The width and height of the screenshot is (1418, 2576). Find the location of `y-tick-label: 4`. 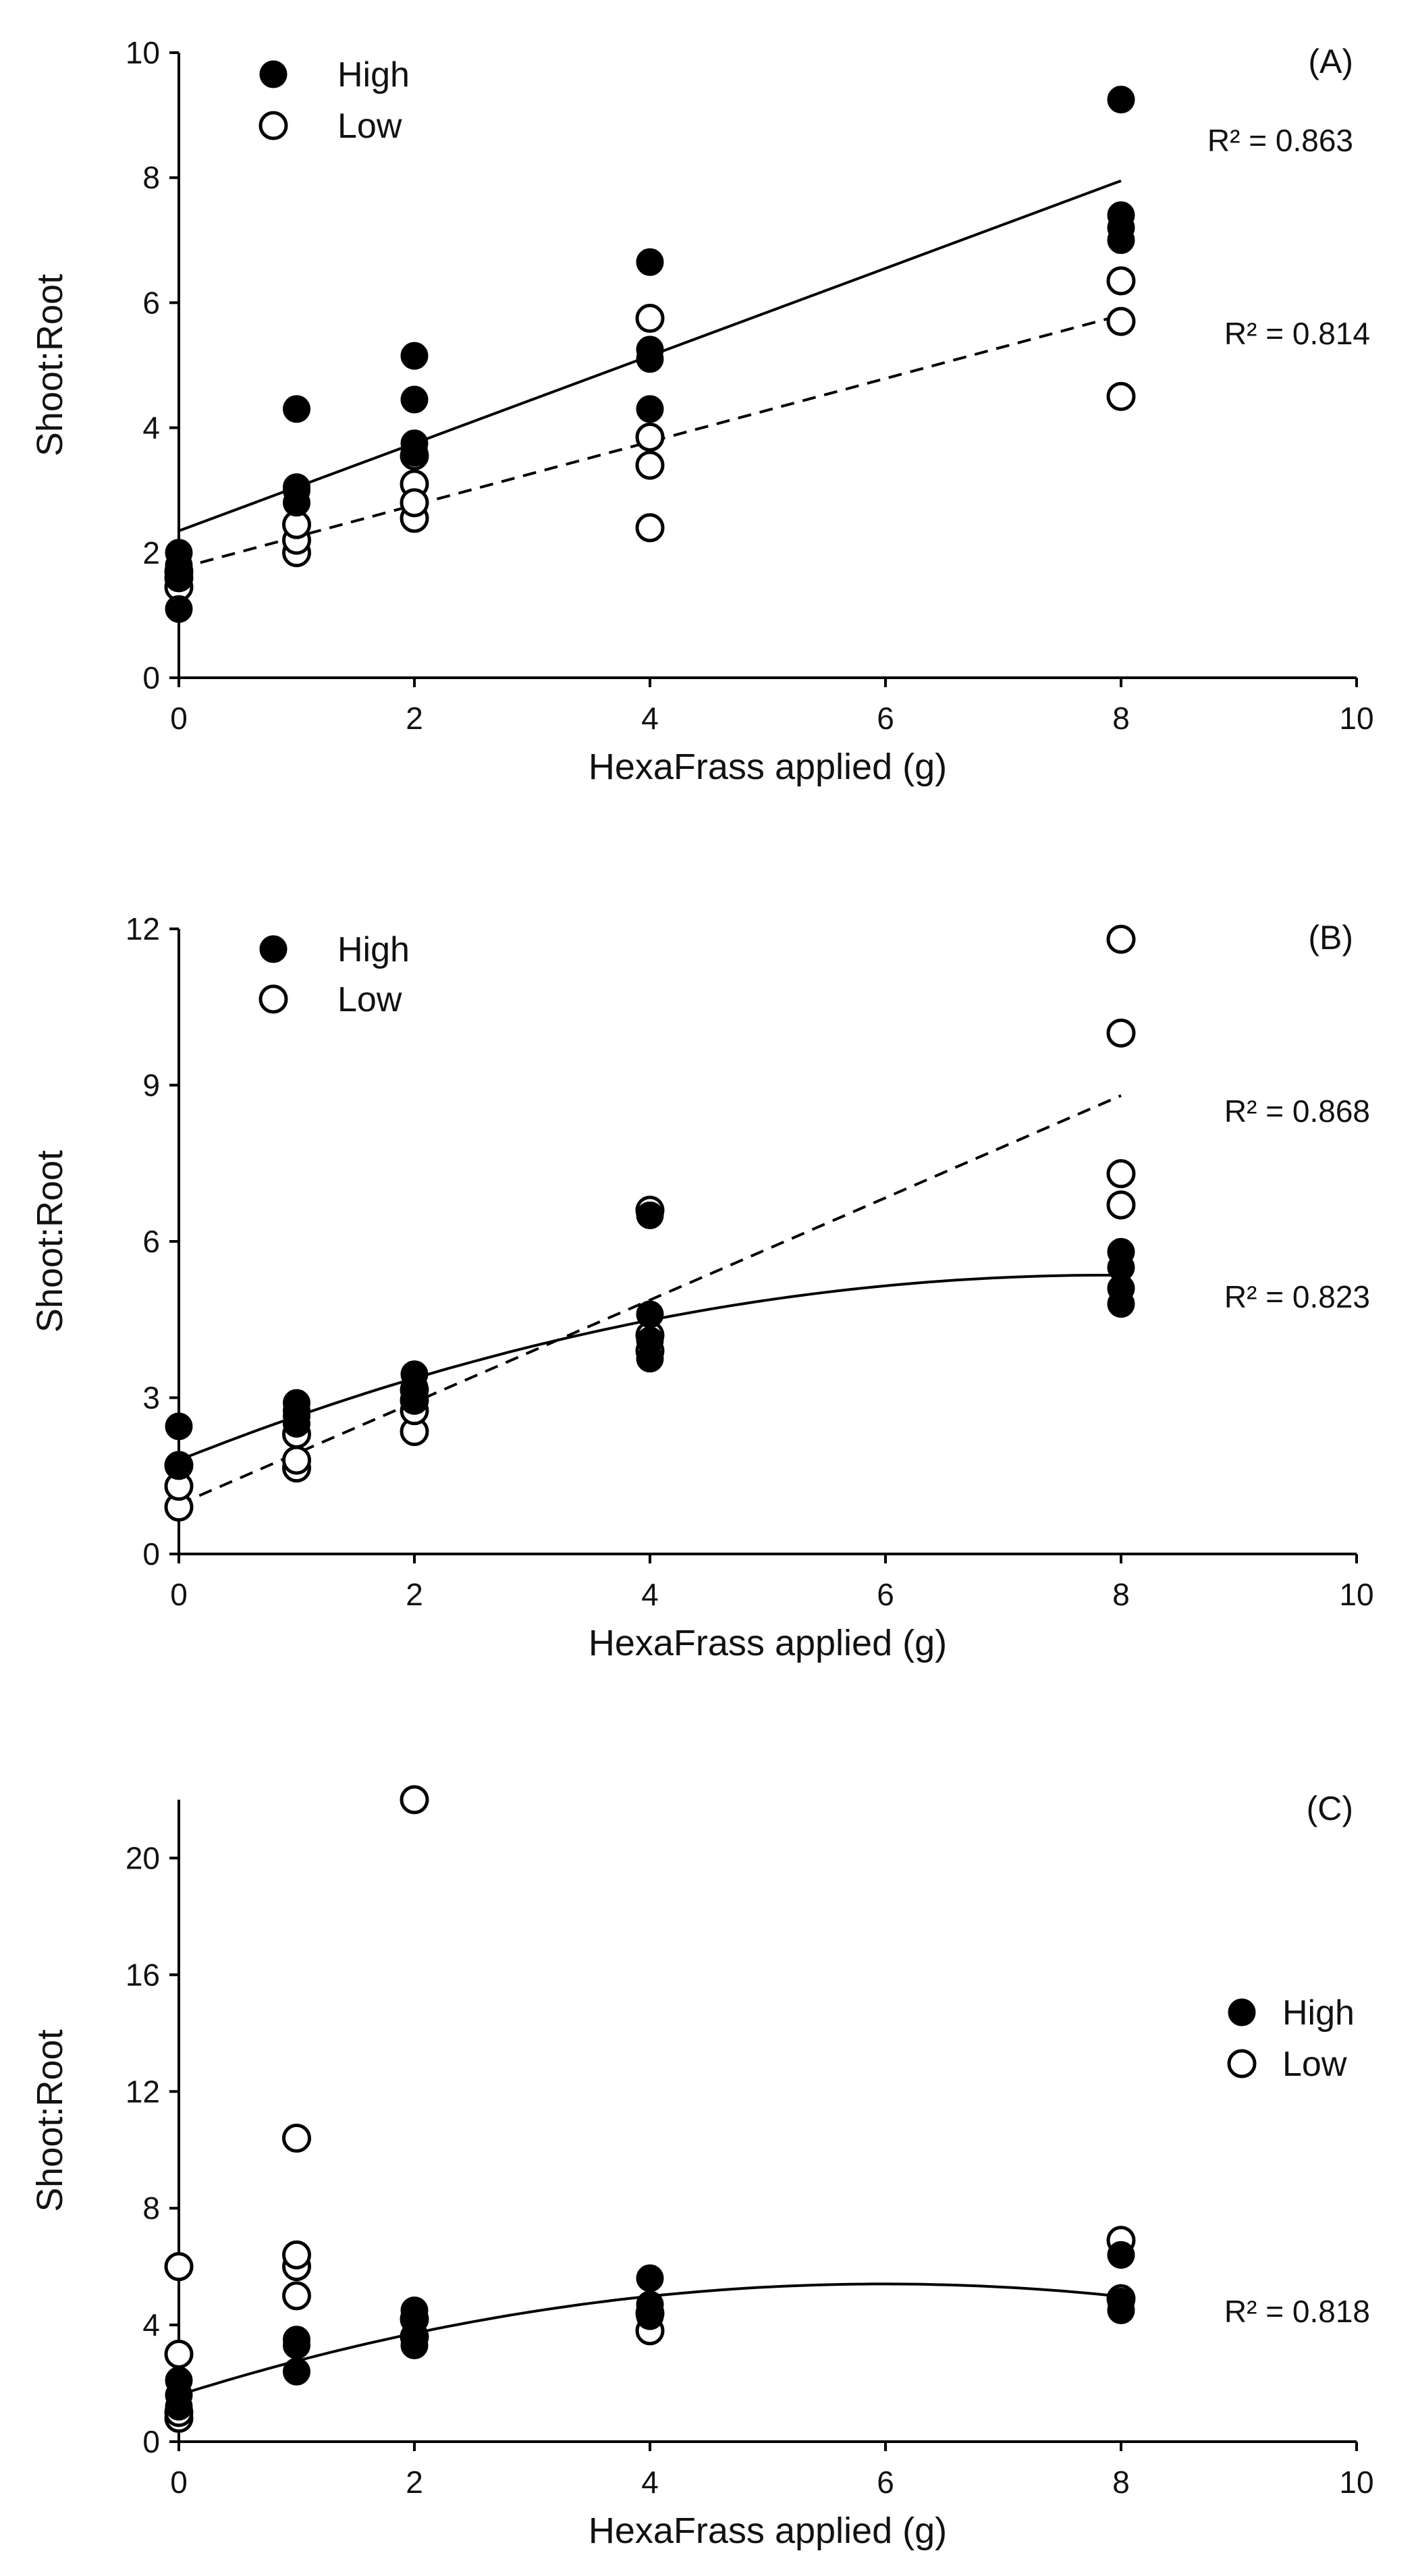

y-tick-label: 4 is located at coordinates (151, 2324).